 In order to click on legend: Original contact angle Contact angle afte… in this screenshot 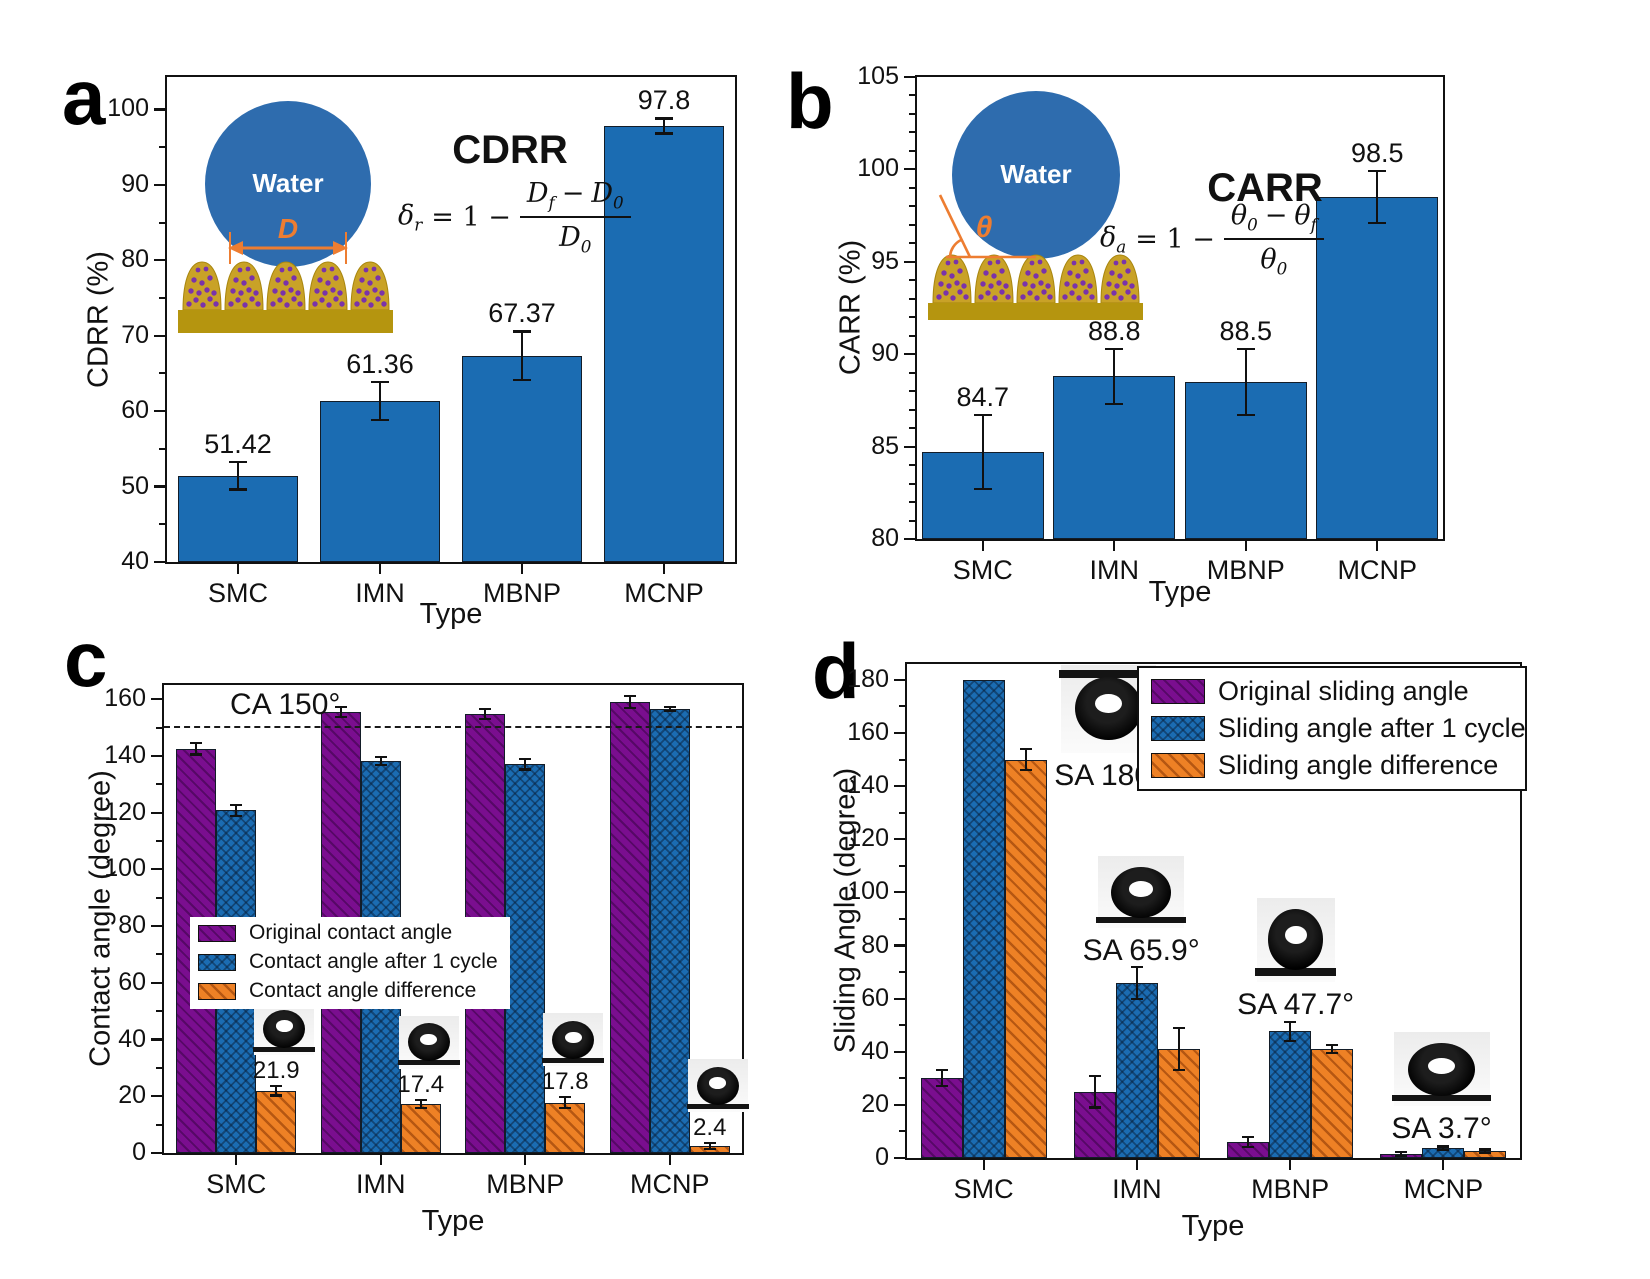, I will do `click(350, 963)`.